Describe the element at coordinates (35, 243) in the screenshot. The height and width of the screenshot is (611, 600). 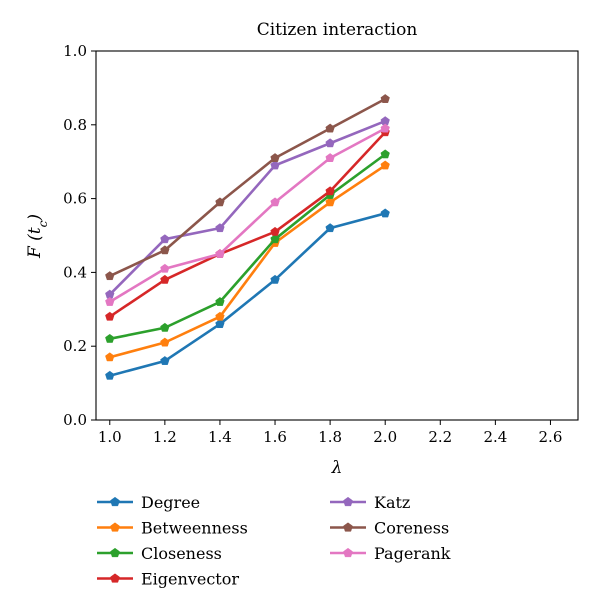
I see `y-axis-label-main: F (t` at that location.